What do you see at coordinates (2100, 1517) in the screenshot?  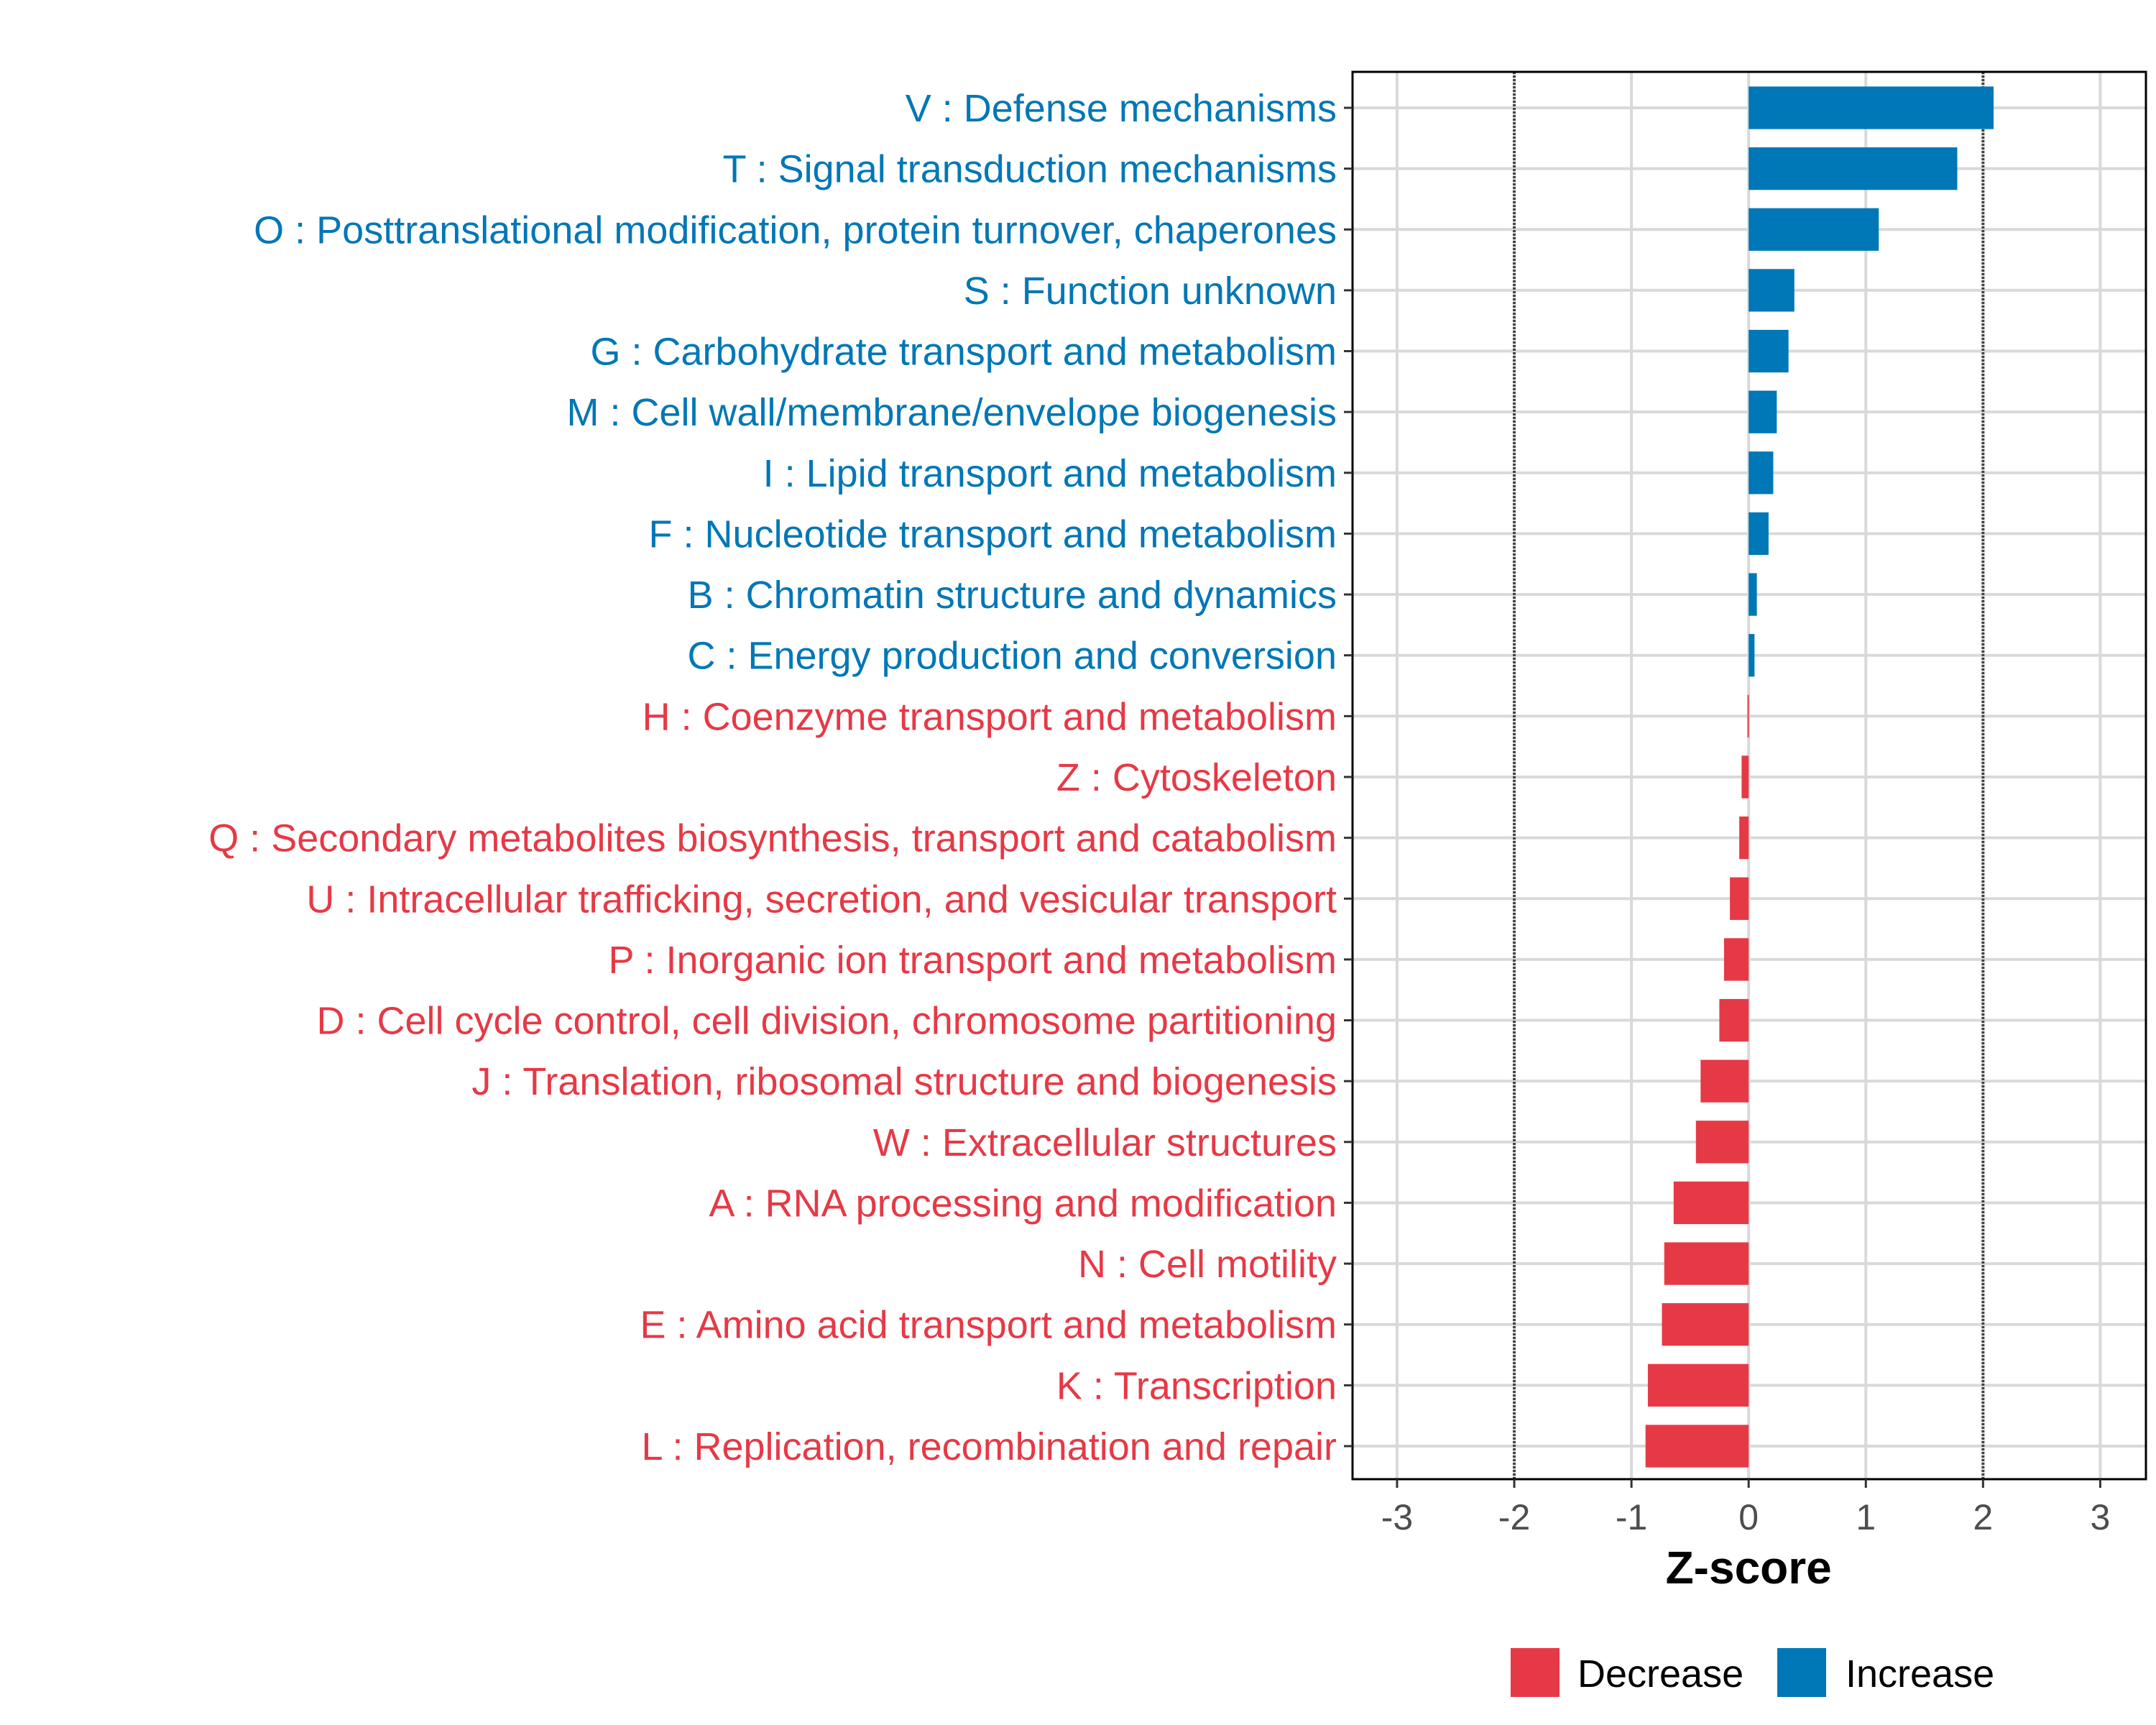 I see `x-tick-label: 3` at bounding box center [2100, 1517].